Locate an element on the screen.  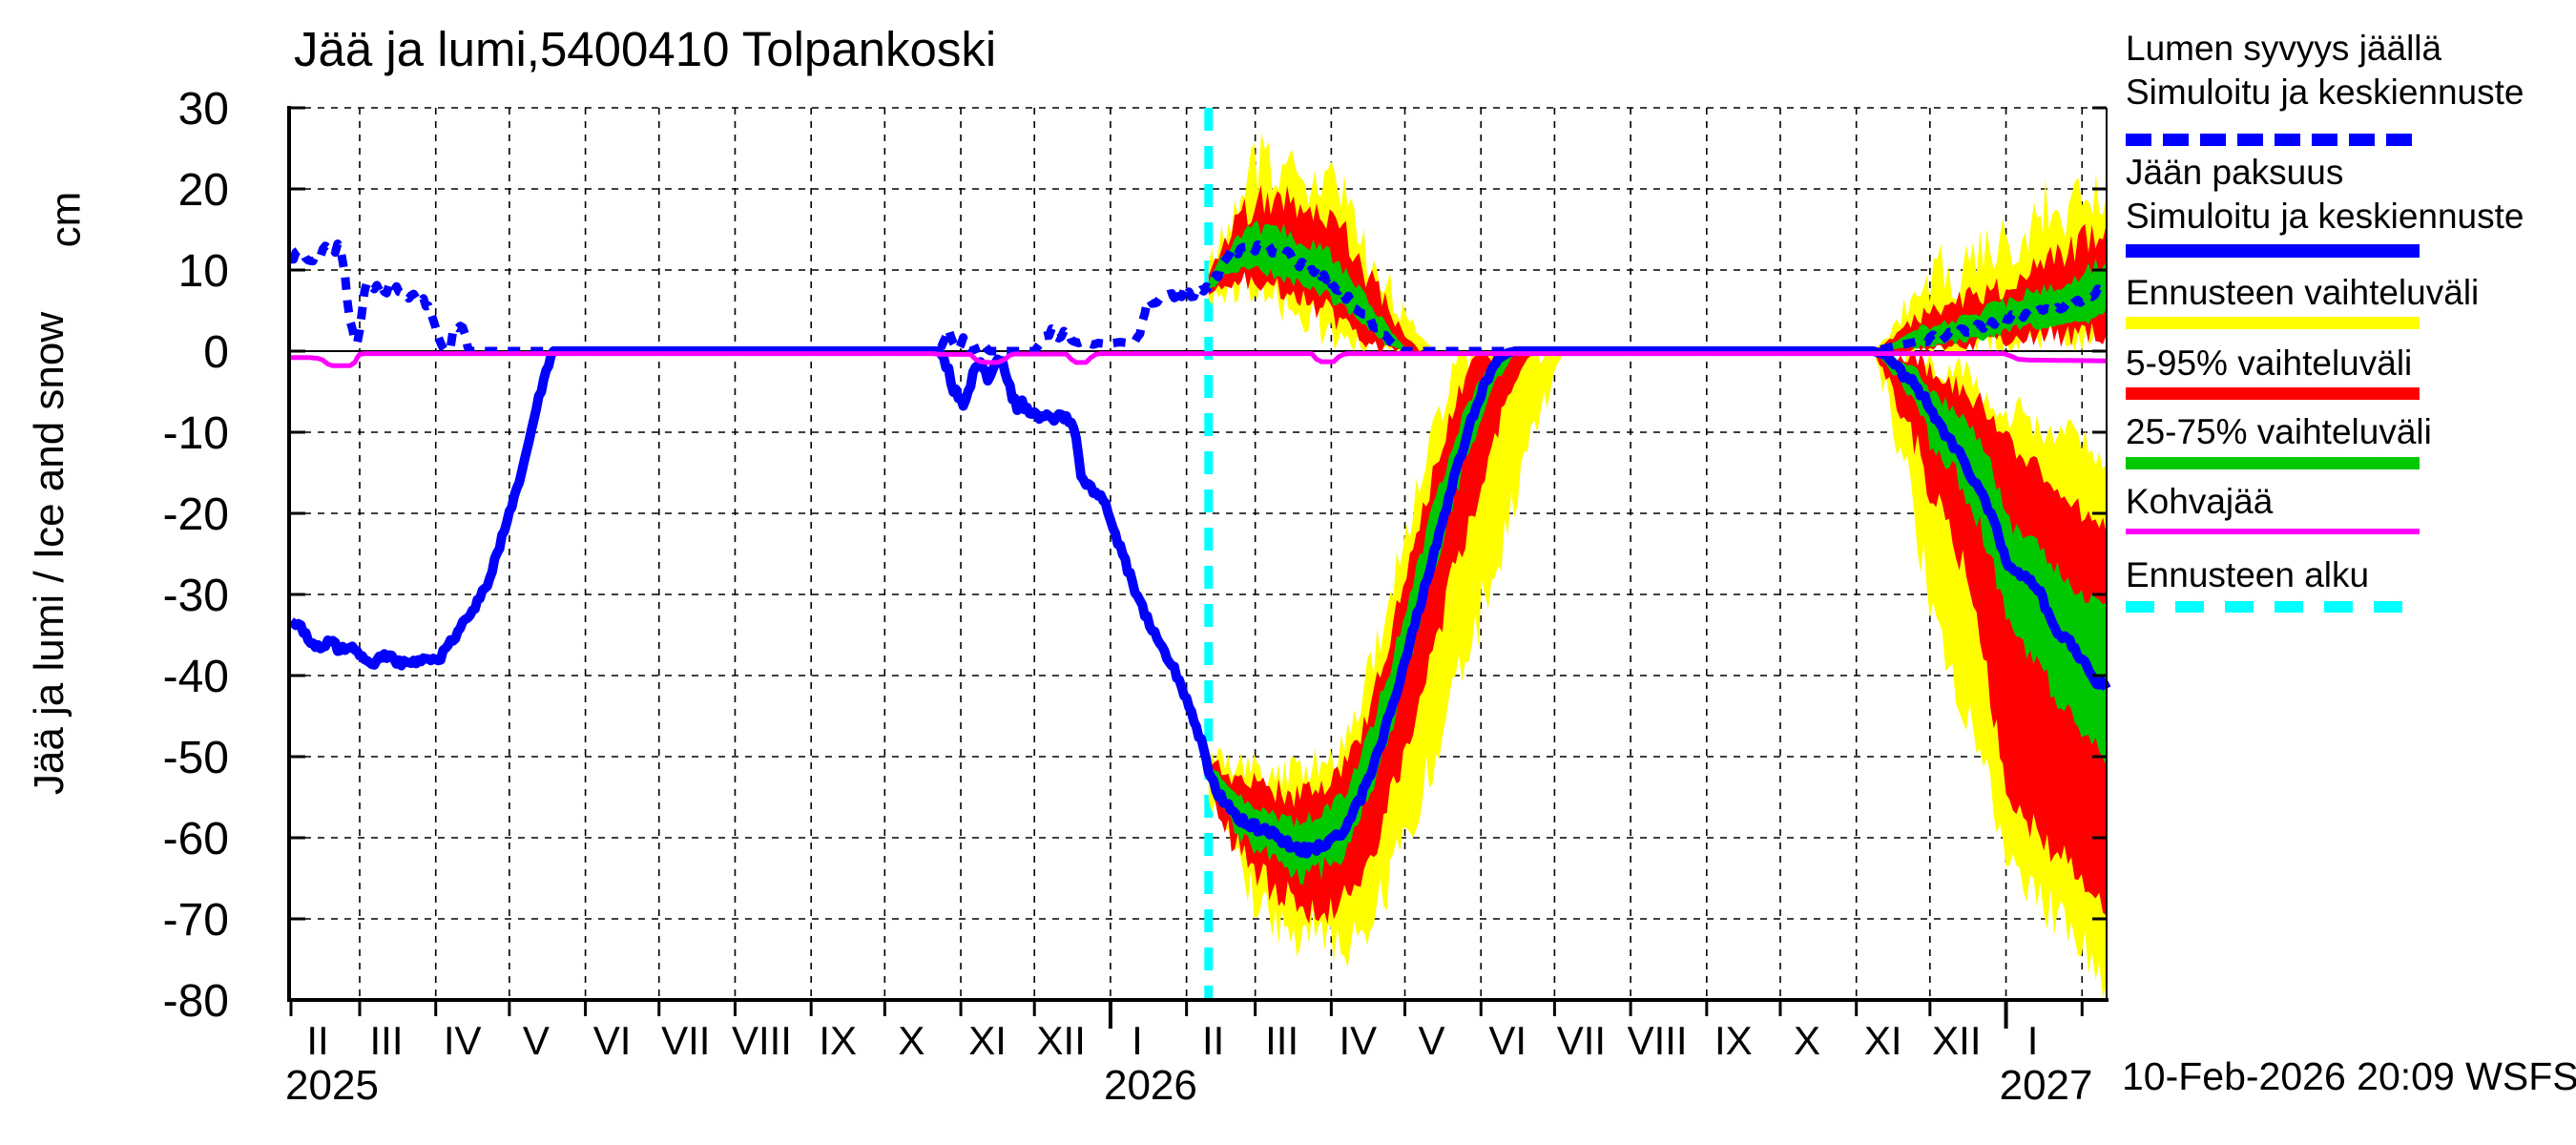
y-tick-label: -50 is located at coordinates (196, 758).